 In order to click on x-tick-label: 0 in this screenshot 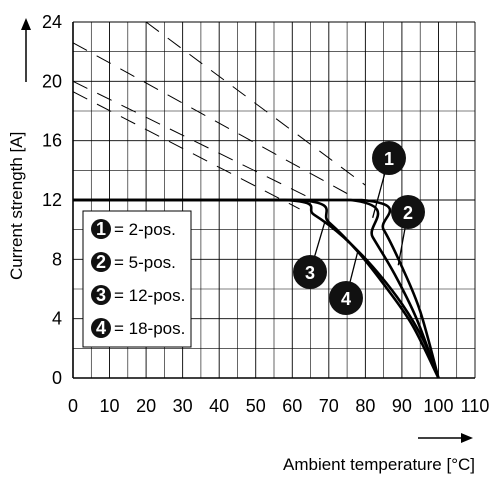, I will do `click(73, 406)`.